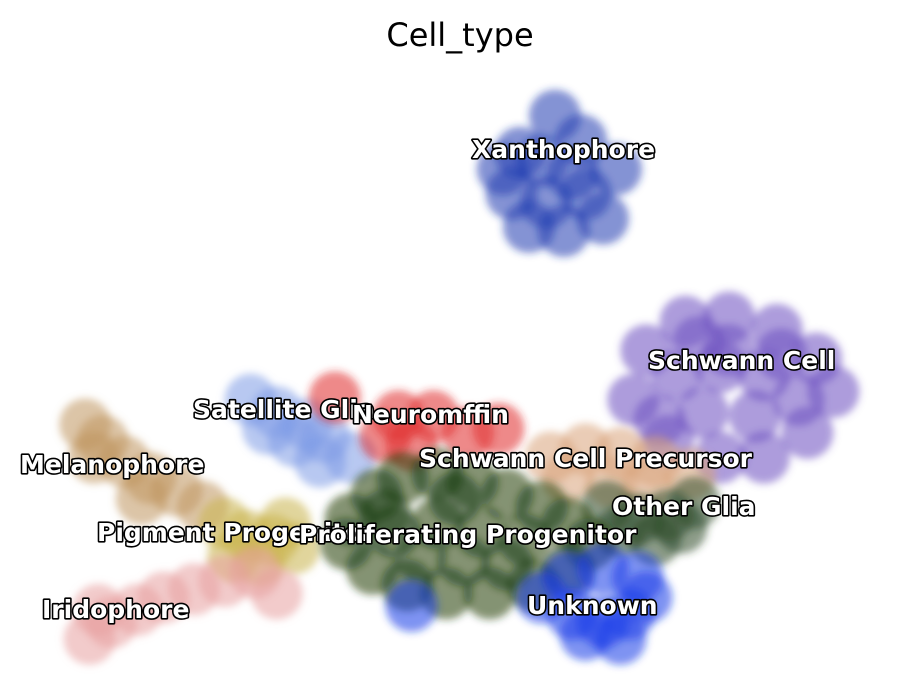 The image size is (914, 698). Describe the element at coordinates (592, 605) in the screenshot. I see `cluster-label-unknown: Unknown` at that location.